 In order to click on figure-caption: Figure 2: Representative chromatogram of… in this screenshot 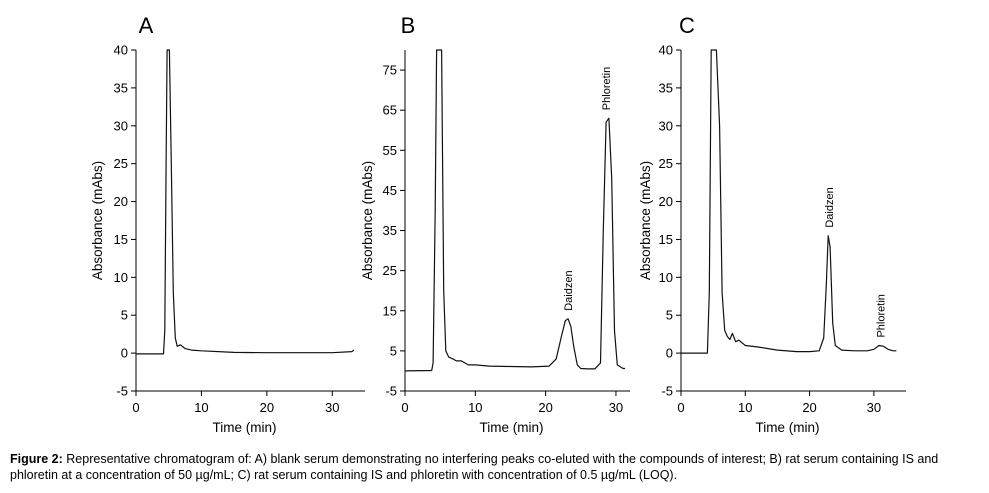, I will do `click(495, 467)`.